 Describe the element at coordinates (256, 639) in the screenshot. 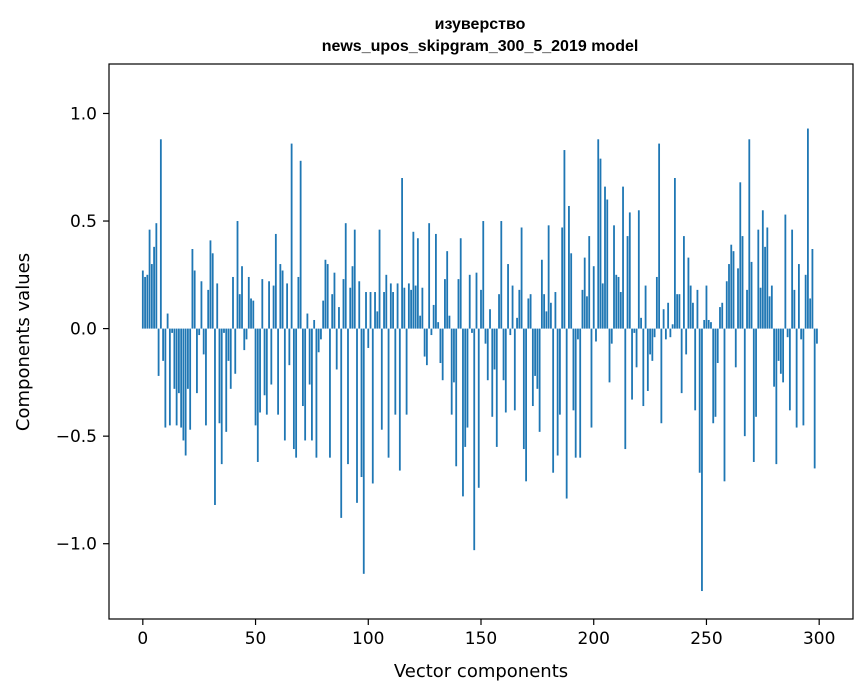

I see `x-tick-label: 50` at that location.